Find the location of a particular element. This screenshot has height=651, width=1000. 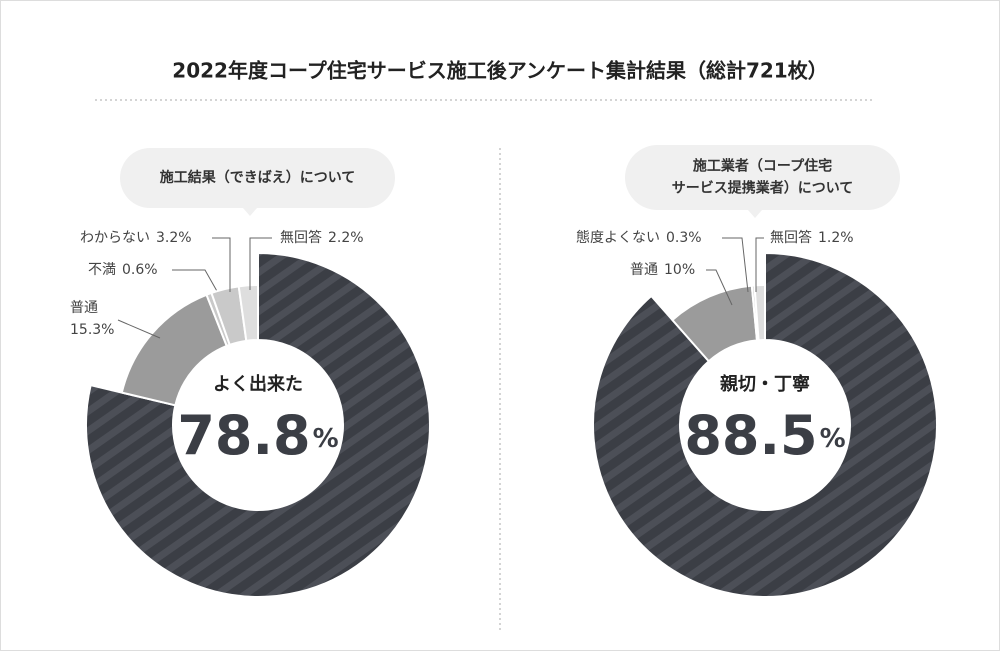

slice-value-label: 0.3% is located at coordinates (684, 238).